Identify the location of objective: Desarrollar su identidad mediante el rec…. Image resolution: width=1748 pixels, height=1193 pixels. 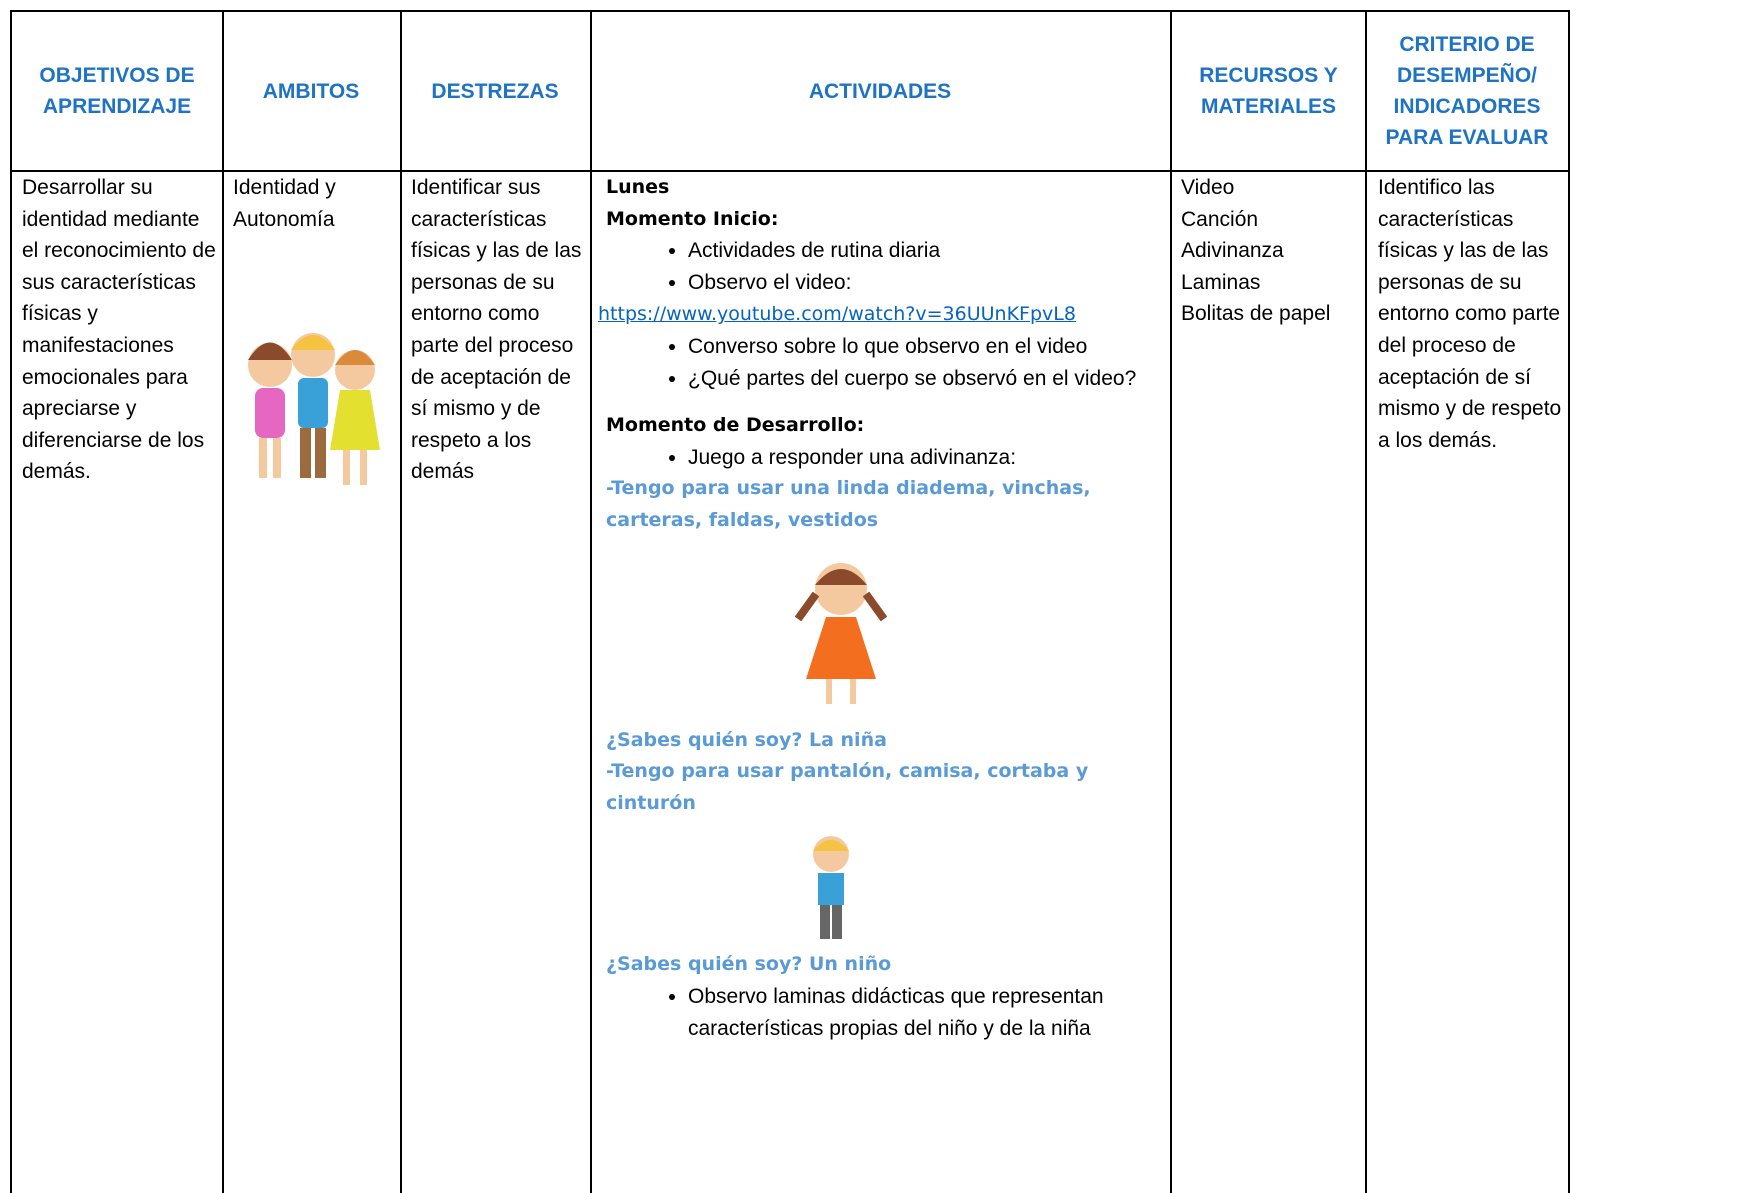
(119, 330).